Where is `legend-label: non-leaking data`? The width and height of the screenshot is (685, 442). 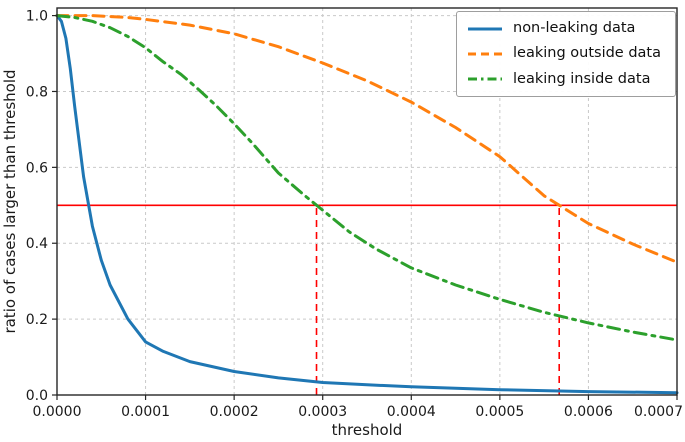 legend-label: non-leaking data is located at coordinates (574, 28).